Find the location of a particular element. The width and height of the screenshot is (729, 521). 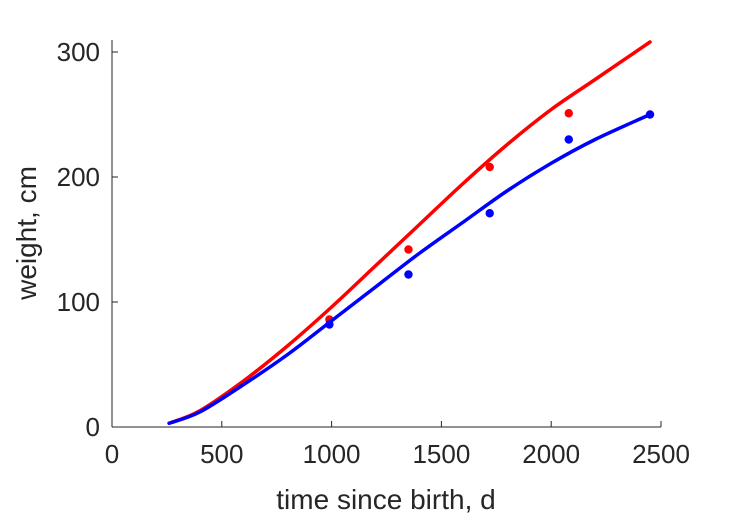

y-axis-label: weight, cm is located at coordinates (26, 233).